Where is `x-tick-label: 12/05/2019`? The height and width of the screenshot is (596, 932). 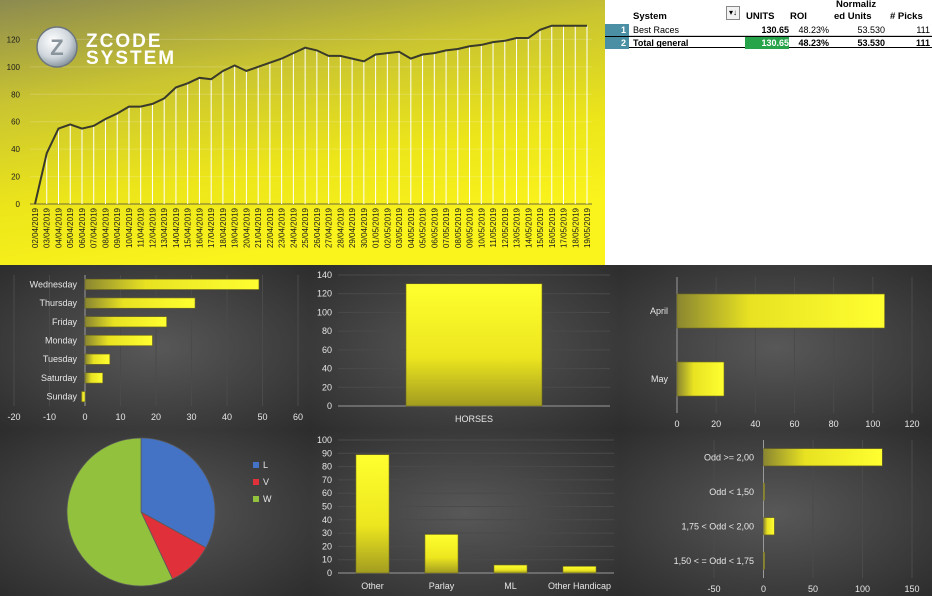 x-tick-label: 12/05/2019 is located at coordinates (505, 227).